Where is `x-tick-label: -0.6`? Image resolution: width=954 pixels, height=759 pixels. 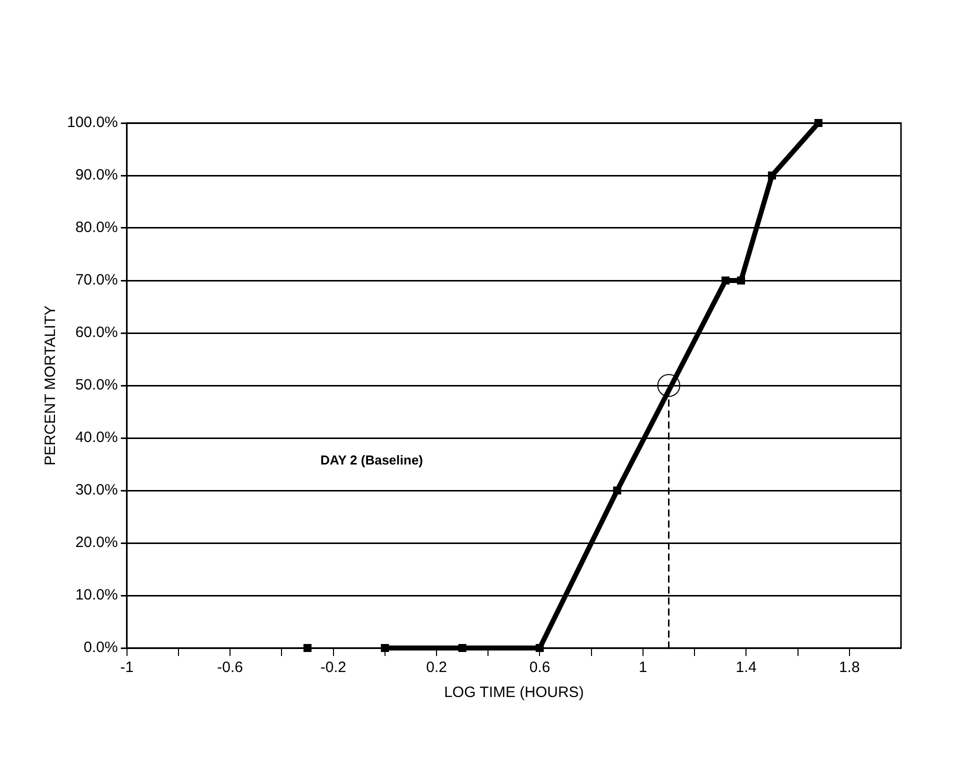 x-tick-label: -0.6 is located at coordinates (230, 667).